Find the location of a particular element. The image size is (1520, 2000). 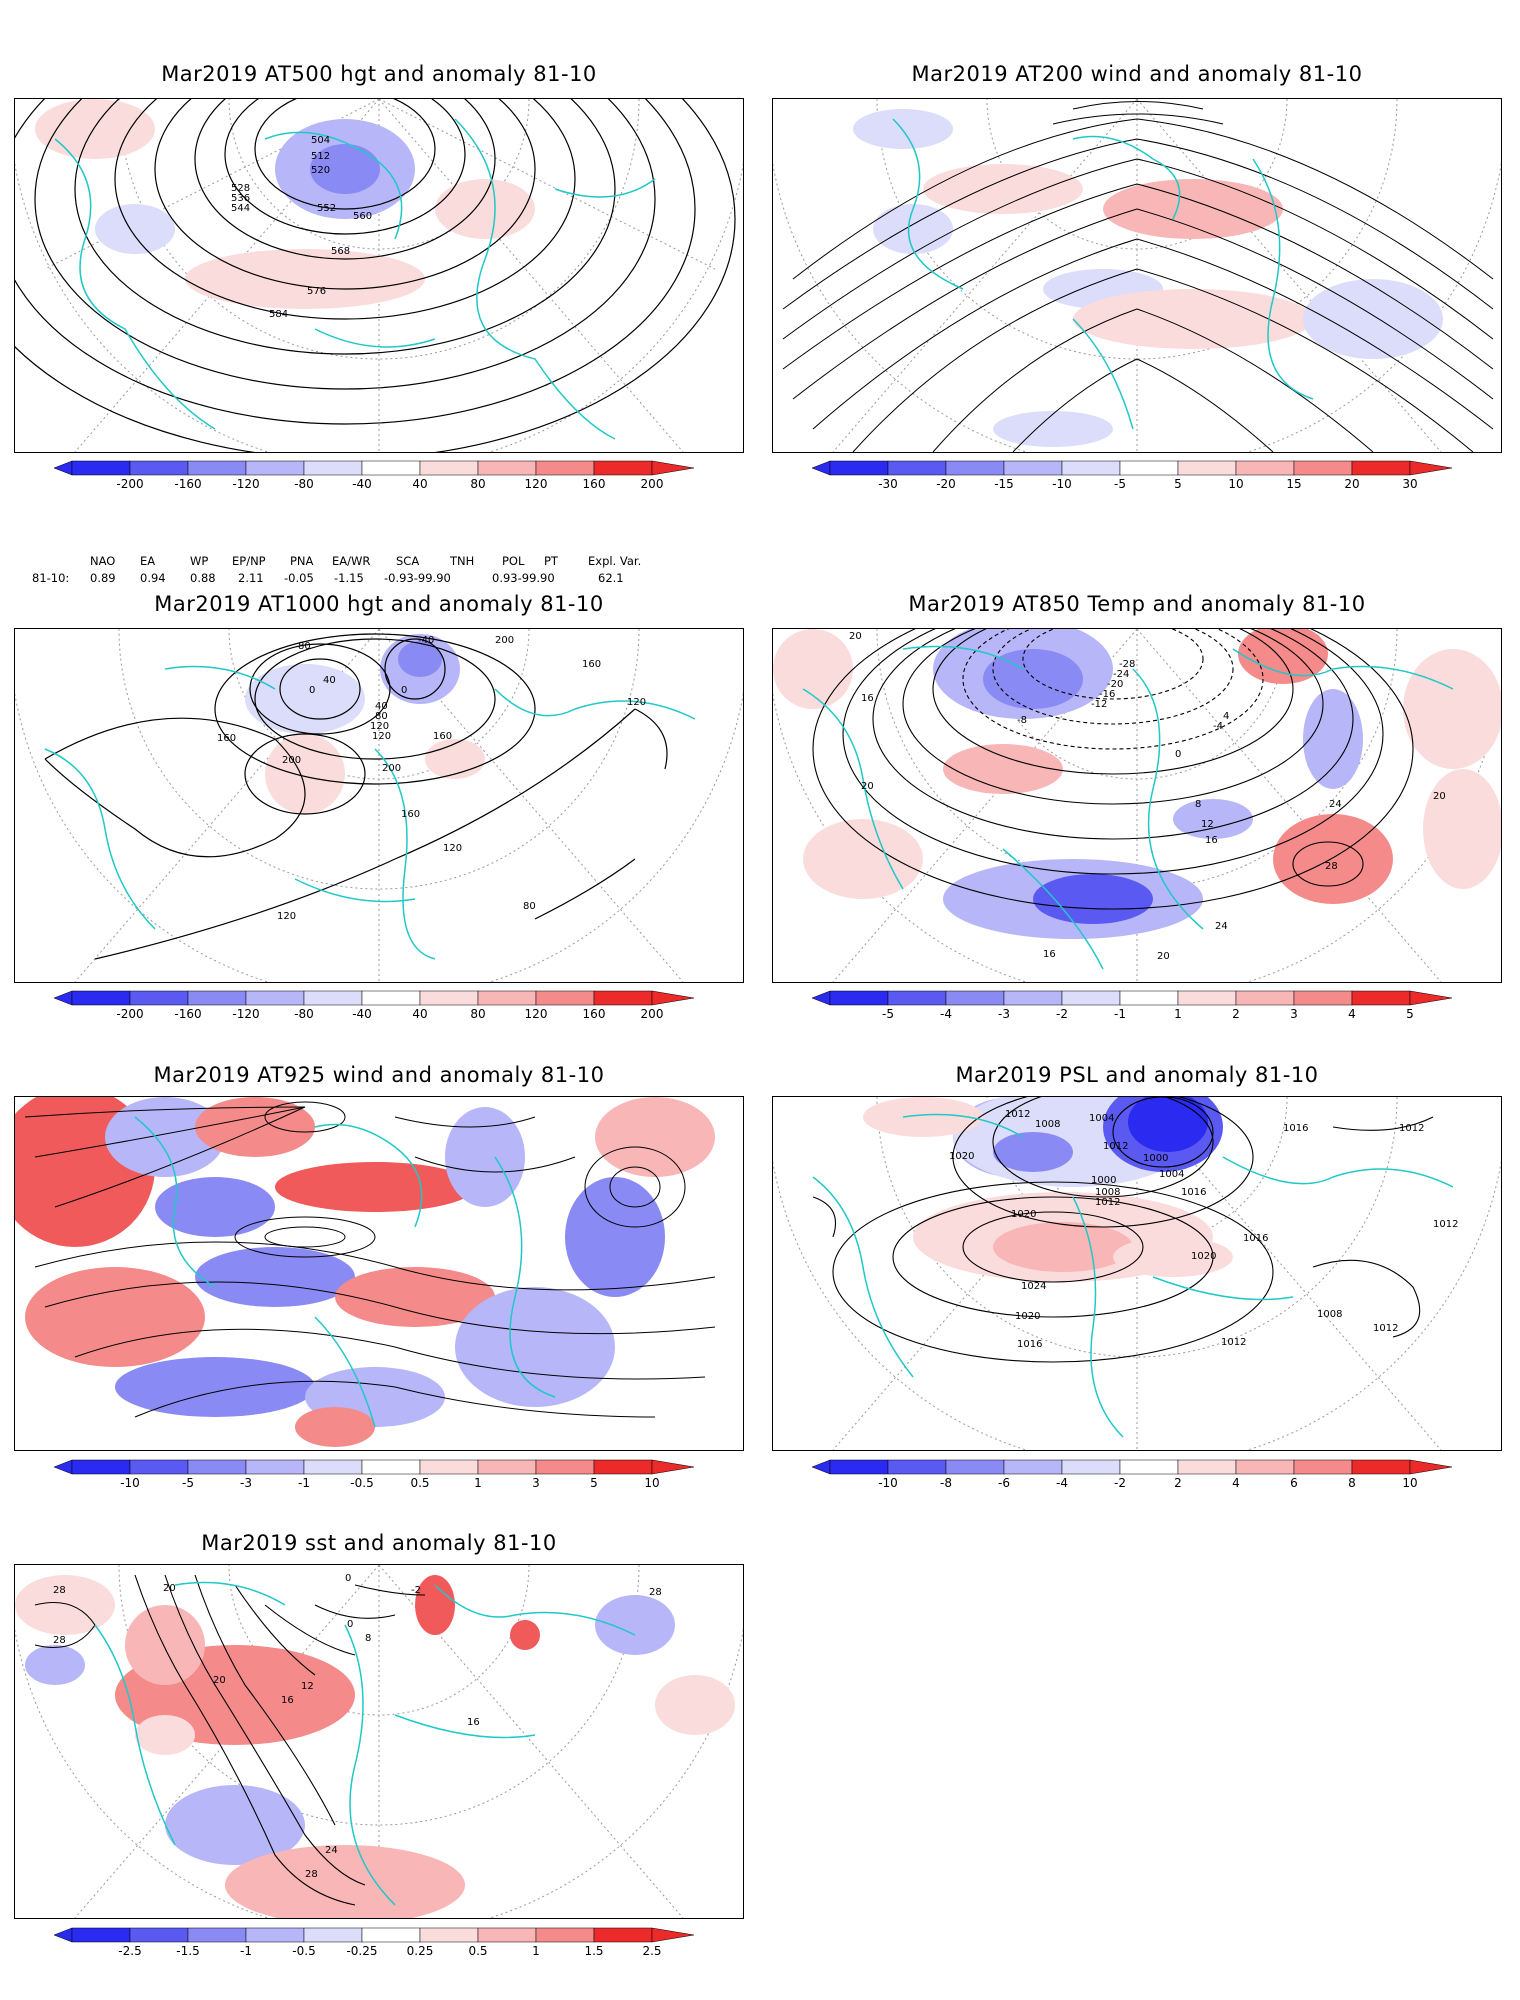

contour-labels: 28 28 20 20 16 12 8 0 0 -2 24 28 16 28 is located at coordinates (357, 1726).